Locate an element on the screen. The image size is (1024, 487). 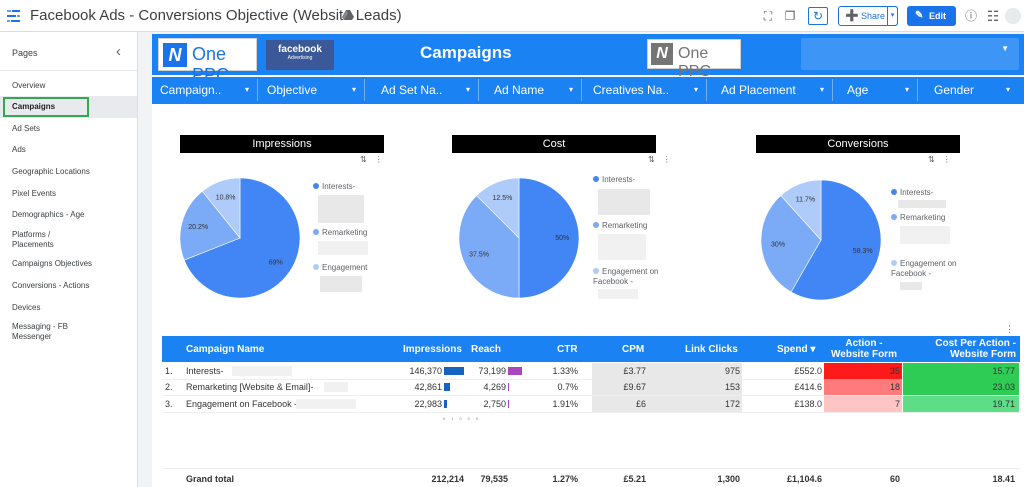
collapse-chevron-icon: ‹ is located at coordinates (118, 51).